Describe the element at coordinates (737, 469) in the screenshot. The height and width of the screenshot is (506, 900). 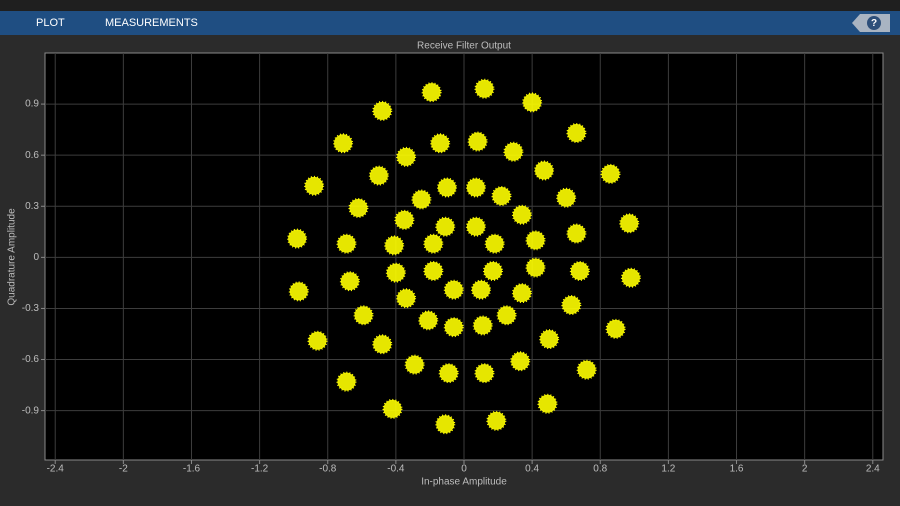
I see `x-tick-label: 1.6` at that location.